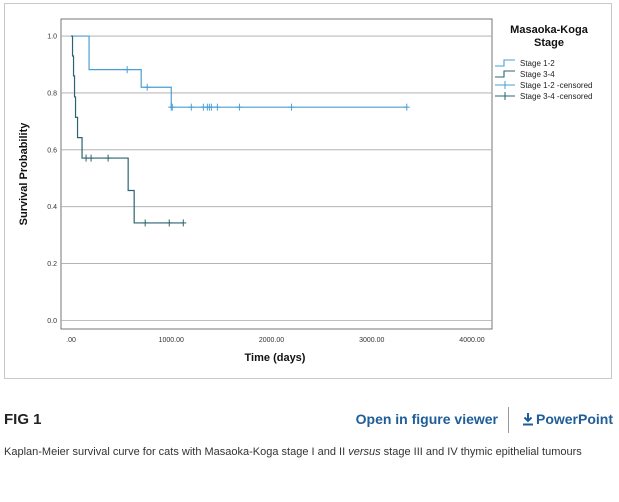 Image resolution: width=619 pixels, height=502 pixels. Describe the element at coordinates (471, 340) in the screenshot. I see `x-tick-label: 4000.00` at that location.